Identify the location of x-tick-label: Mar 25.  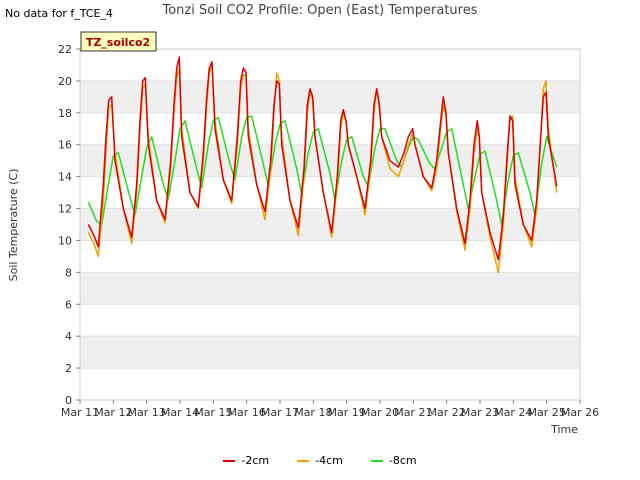
(547, 412).